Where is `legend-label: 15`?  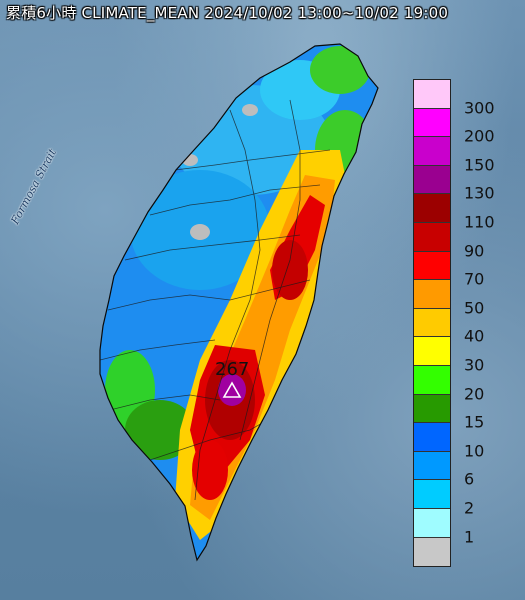
legend-label: 15 is located at coordinates (474, 422).